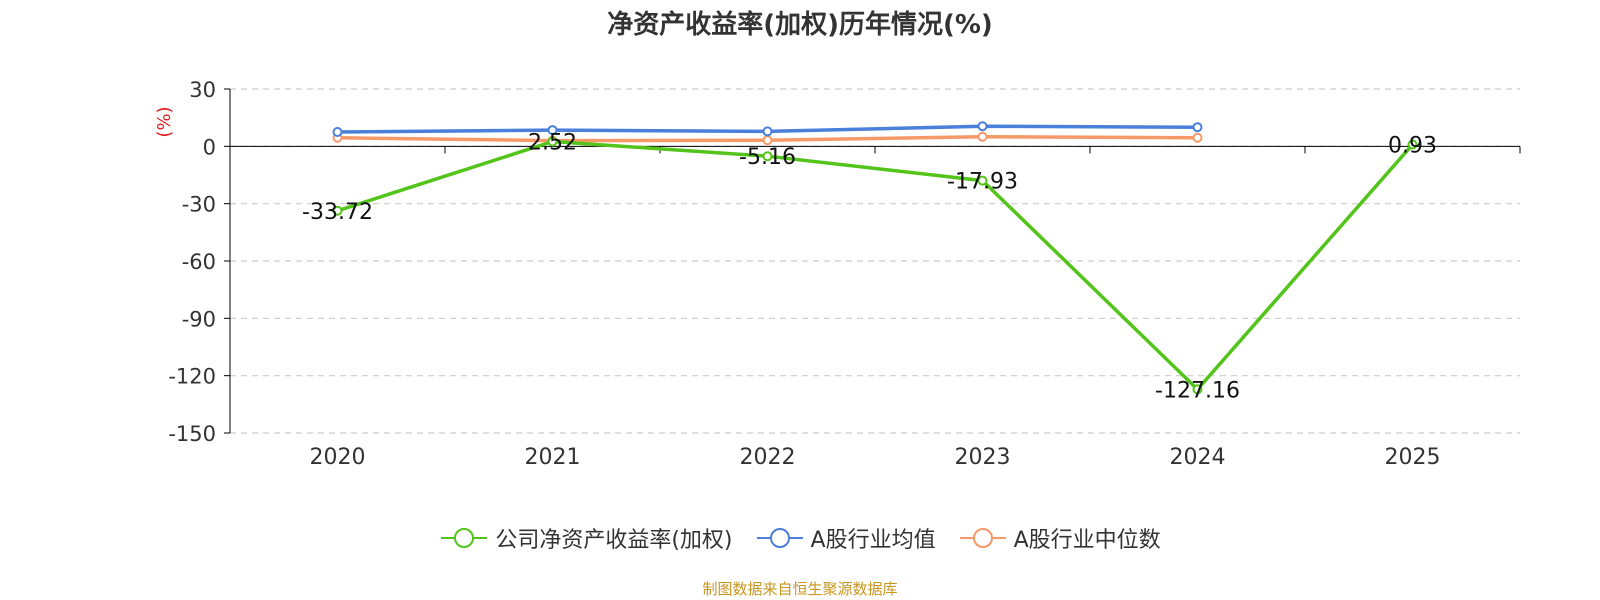 Image resolution: width=1600 pixels, height=600 pixels. Describe the element at coordinates (1198, 457) in the screenshot. I see `x-tick-label: 2024` at that location.